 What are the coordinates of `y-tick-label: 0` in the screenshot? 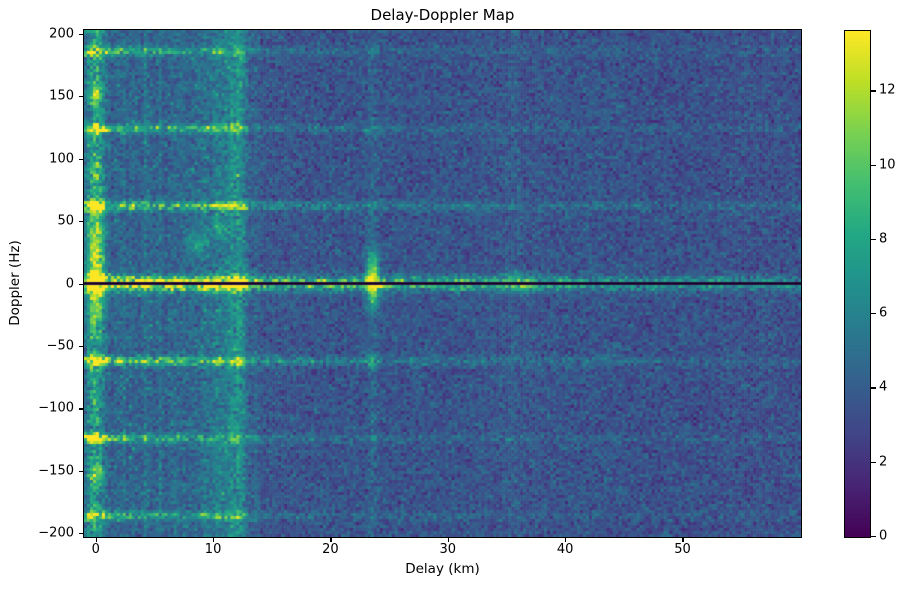 It's located at (69, 283).